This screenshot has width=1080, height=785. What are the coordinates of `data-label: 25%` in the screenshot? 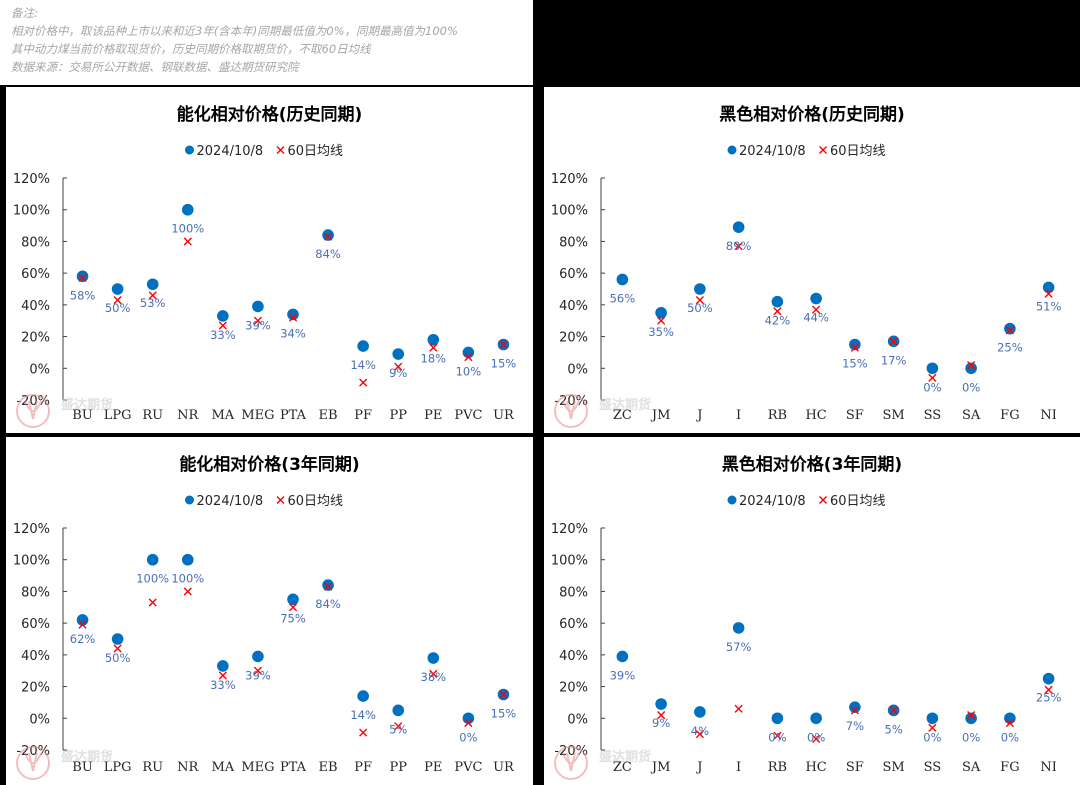 It's located at (1049, 698).